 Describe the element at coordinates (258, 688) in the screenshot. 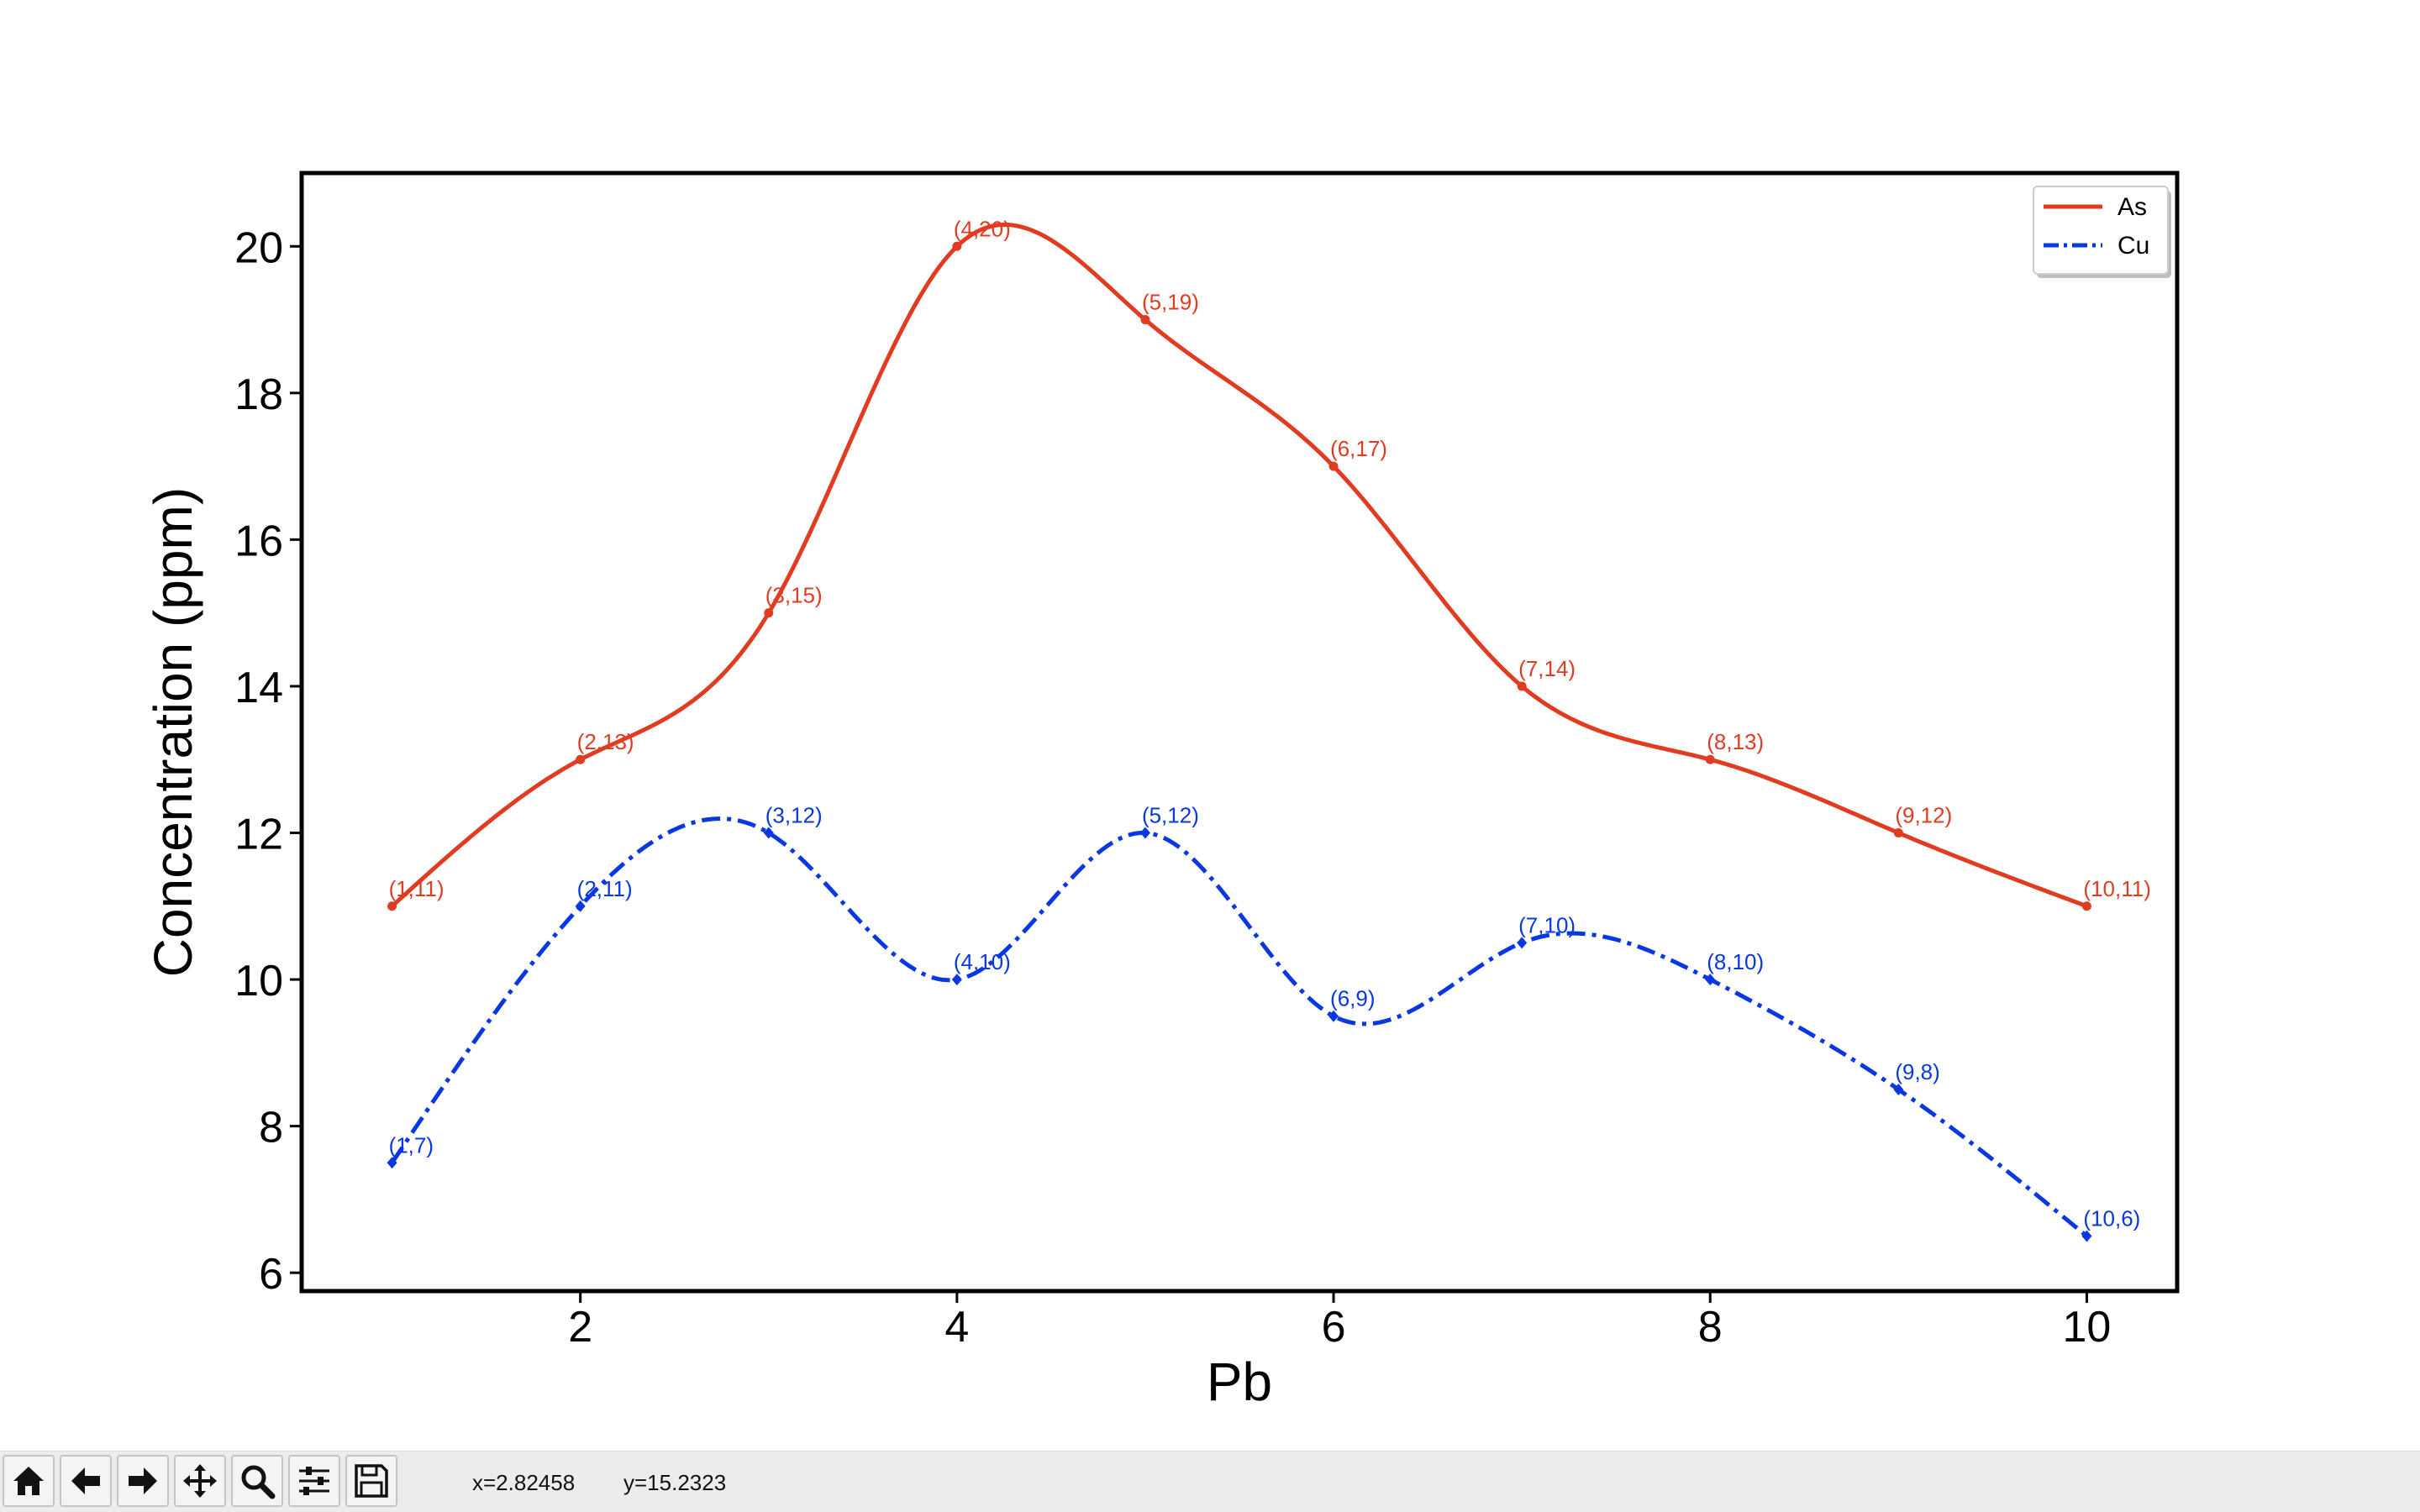

I see `y-tick-label: 14` at that location.